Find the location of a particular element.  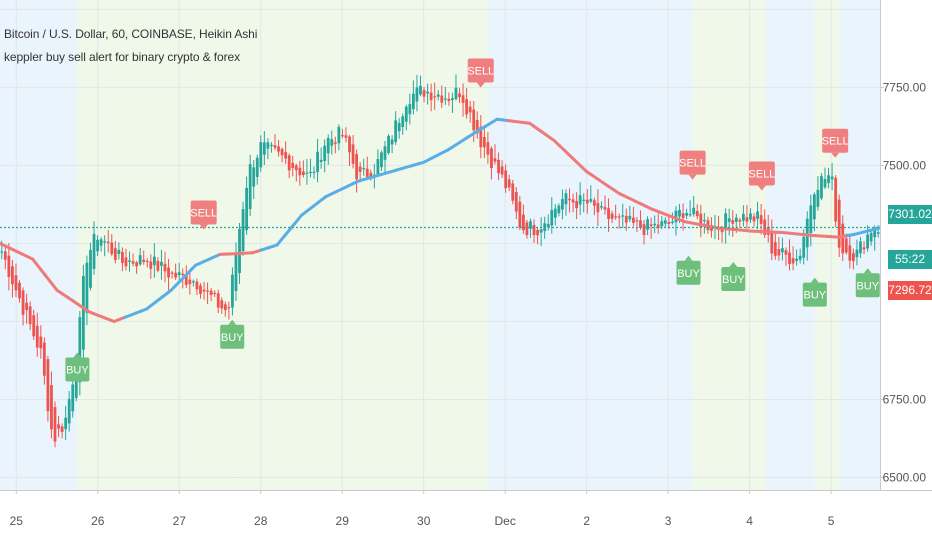

time-tick-label: 5 is located at coordinates (831, 521).